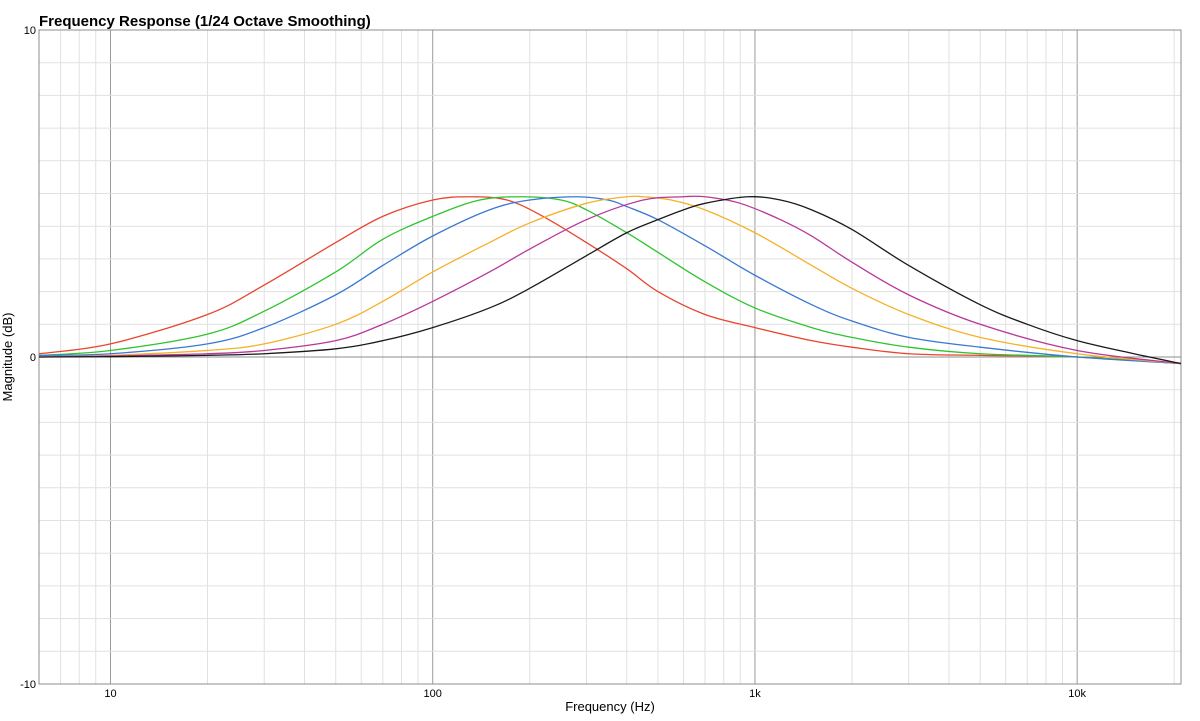 The image size is (1200, 721). What do you see at coordinates (755, 694) in the screenshot?
I see `x-tick-label: 1k` at bounding box center [755, 694].